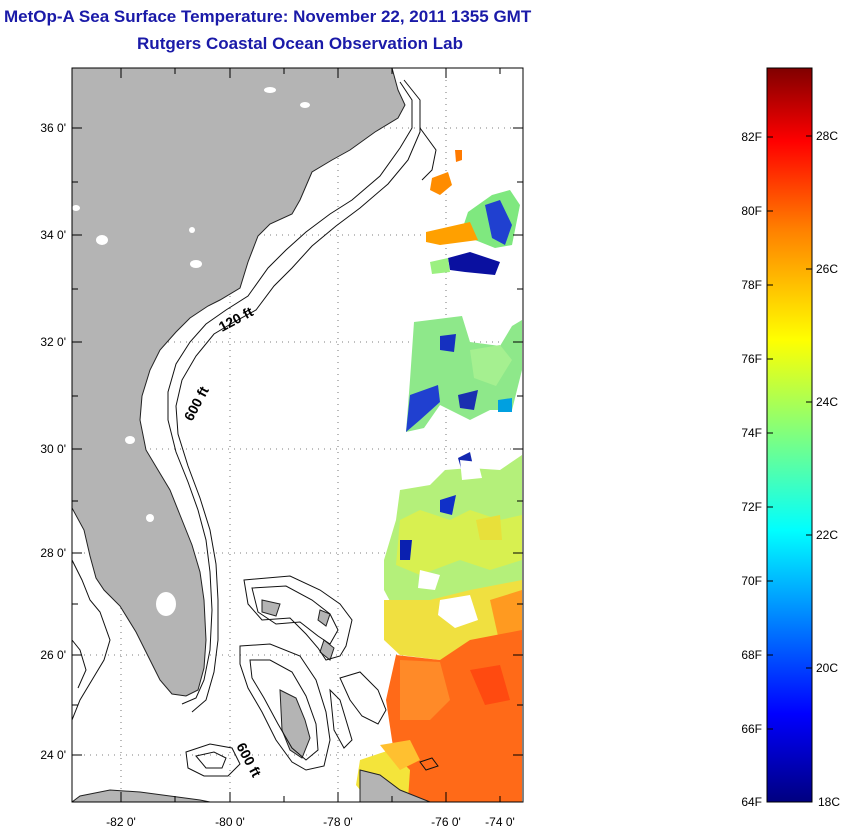  What do you see at coordinates (829, 802) in the screenshot?
I see `colorbar-c-18: 18C` at bounding box center [829, 802].